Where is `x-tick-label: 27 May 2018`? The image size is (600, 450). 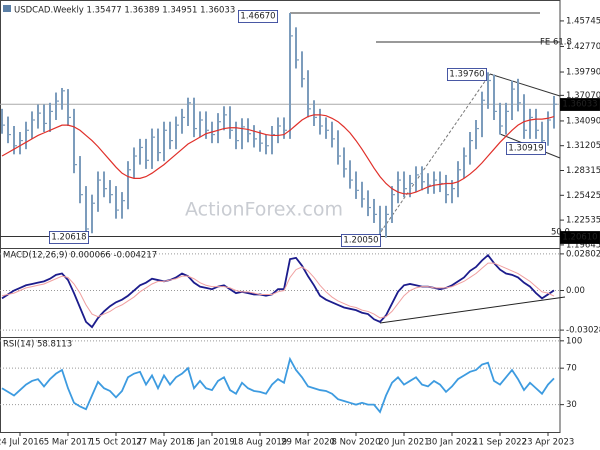
x-tick-label: 27 May 2018 is located at coordinates (163, 443).